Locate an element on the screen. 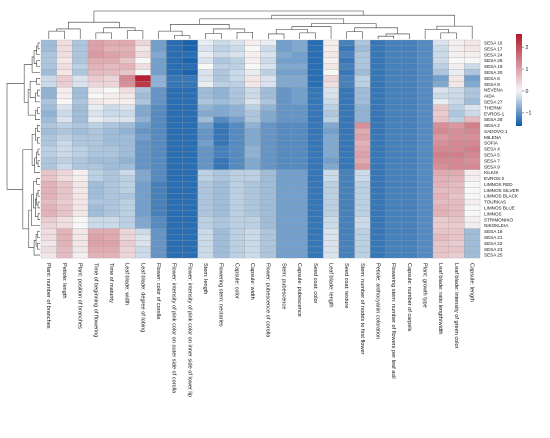 This screenshot has width=550, height=438. colorbar-gradient is located at coordinates (519, 80).